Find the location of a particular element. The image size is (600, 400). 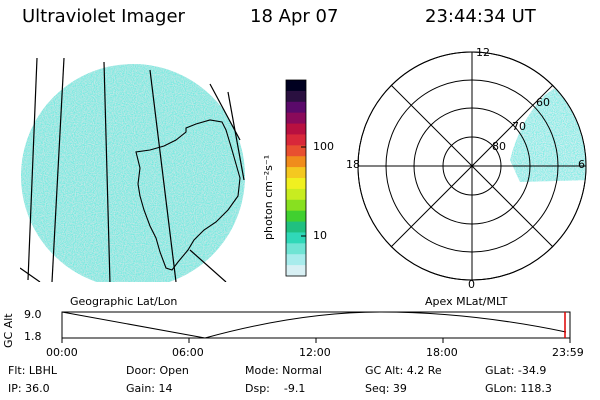

x-tick-2359: 23:59 is located at coordinates (568, 352).